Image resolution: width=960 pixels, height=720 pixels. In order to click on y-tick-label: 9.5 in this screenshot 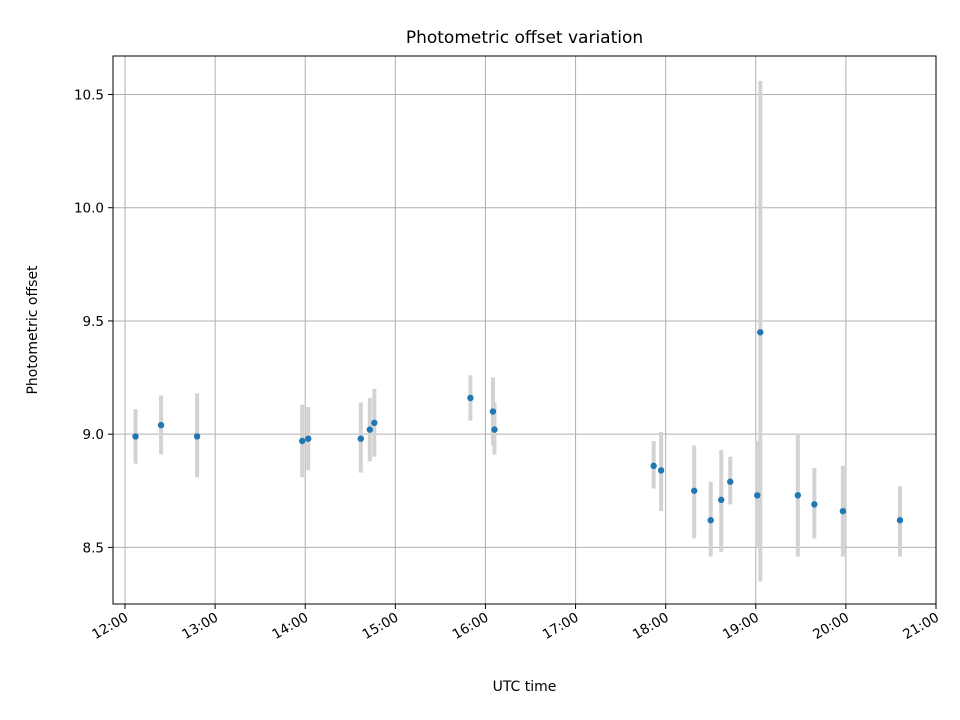, I will do `click(93, 322)`.